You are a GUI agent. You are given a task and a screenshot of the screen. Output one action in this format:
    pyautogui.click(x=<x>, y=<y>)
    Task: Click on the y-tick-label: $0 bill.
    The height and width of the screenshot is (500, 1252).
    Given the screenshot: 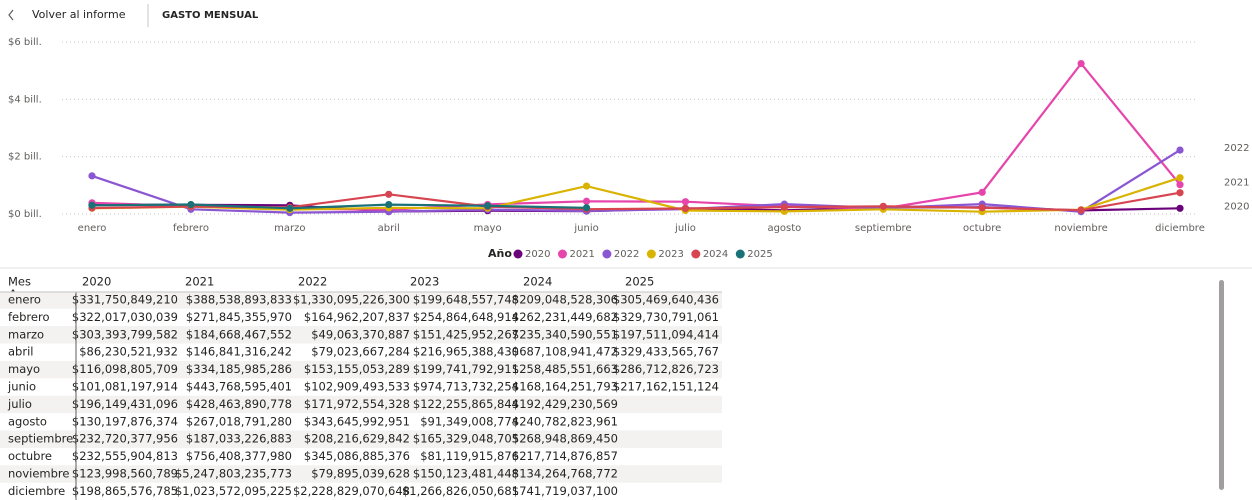 What is the action you would take?
    pyautogui.click(x=25, y=214)
    